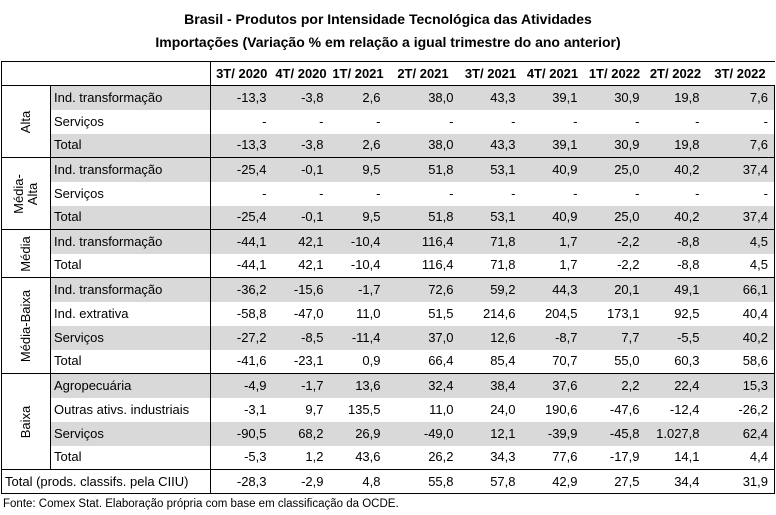 Image resolution: width=776 pixels, height=515 pixels. I want to click on column-header: 3T/ 2022, so click(740, 73).